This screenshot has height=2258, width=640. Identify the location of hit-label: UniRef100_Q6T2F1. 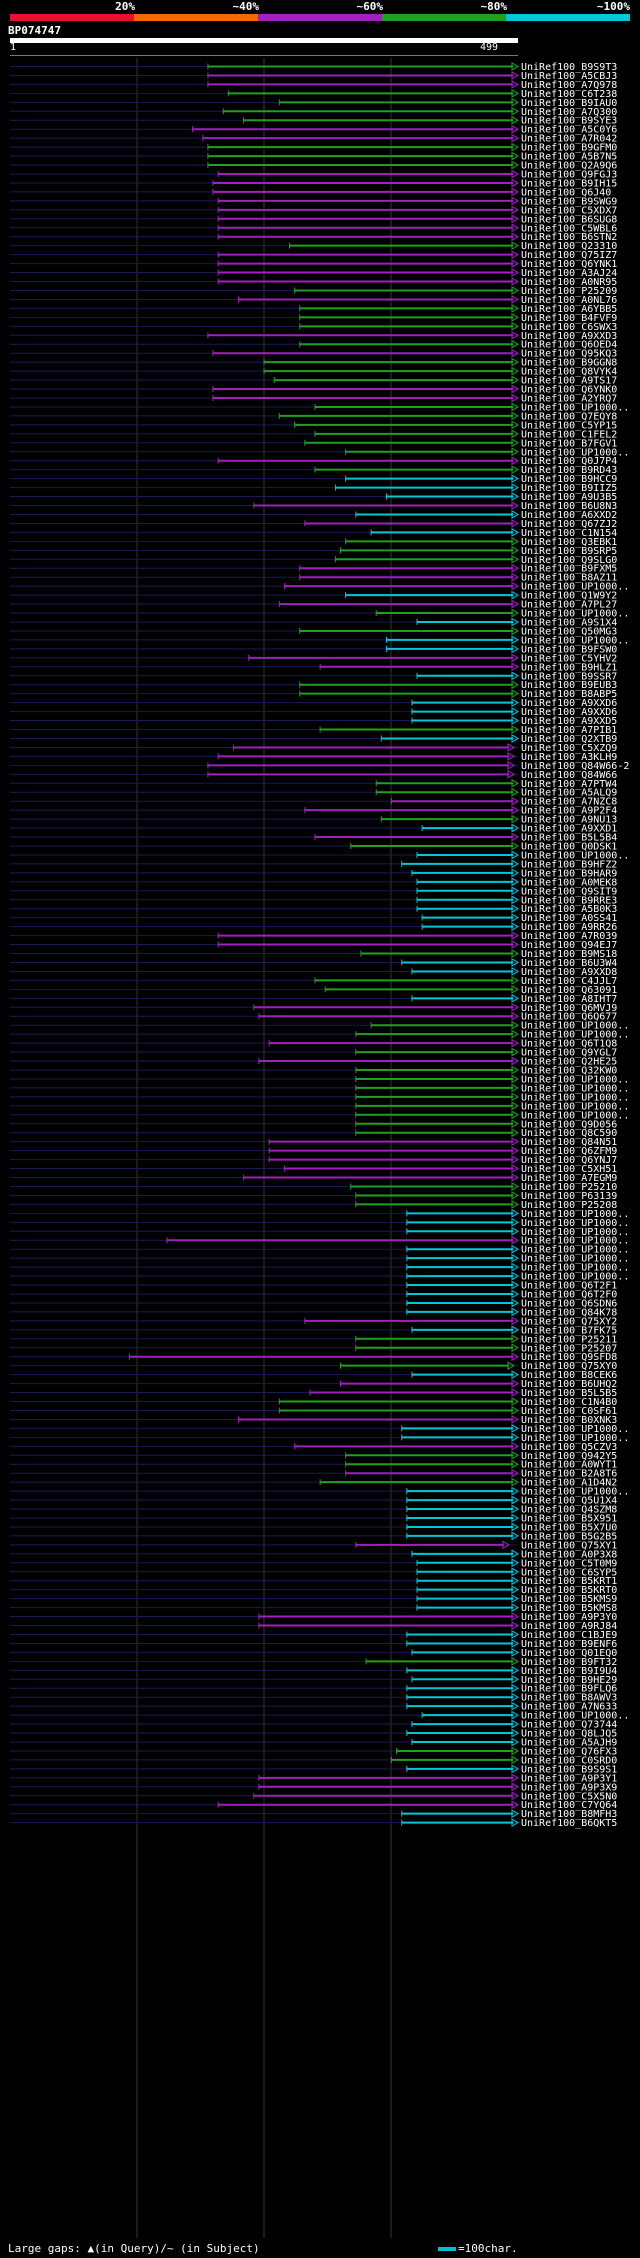
(569, 1286).